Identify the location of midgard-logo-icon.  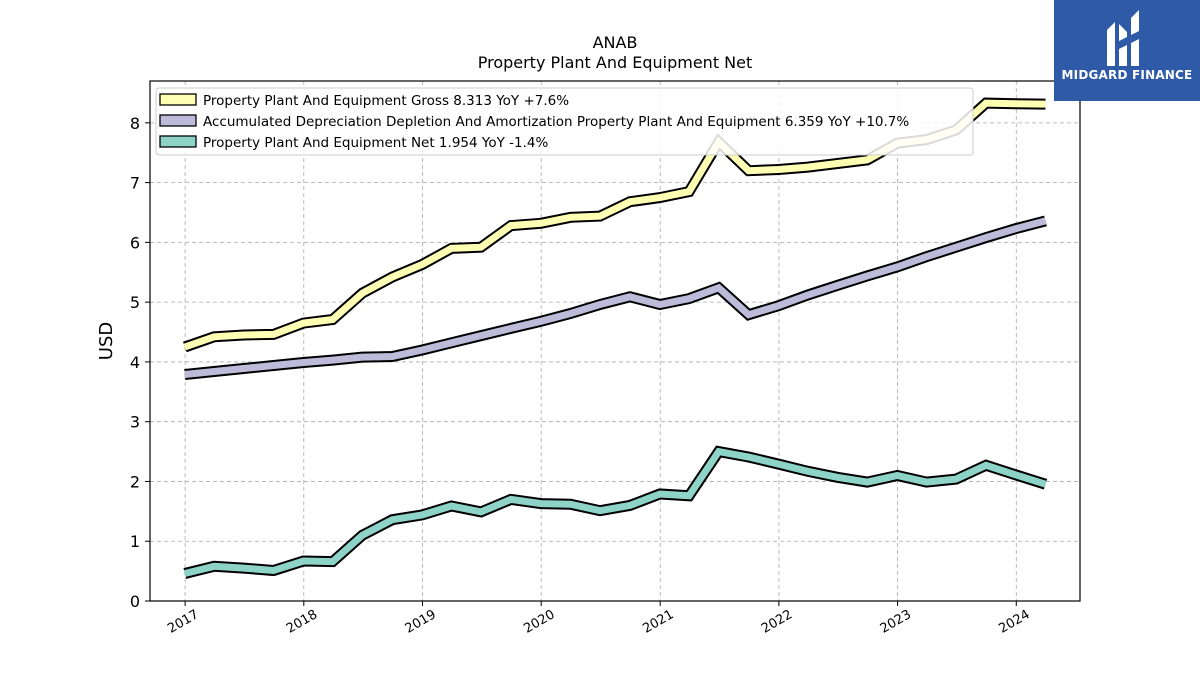
(1124, 38).